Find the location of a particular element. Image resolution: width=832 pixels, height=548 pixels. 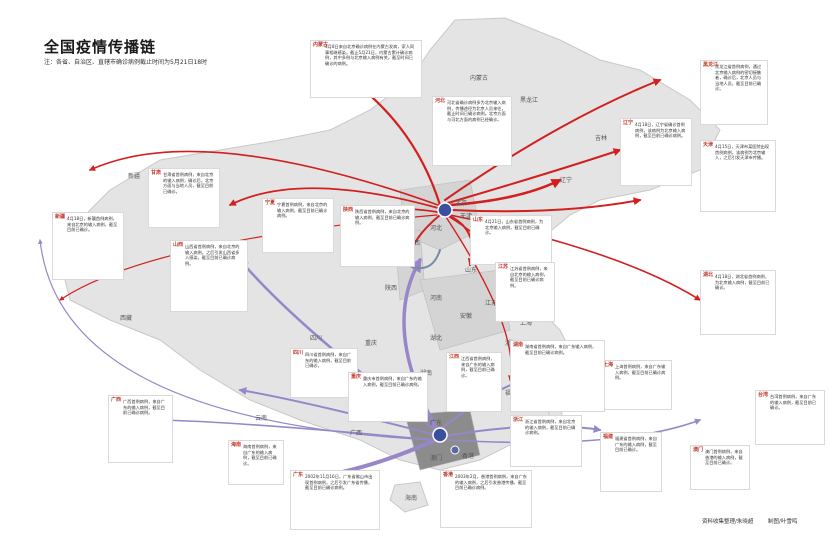

note-shandong: 山东 4月21日，山东省首例病例，为北京输入病例，截至目前已确诊。 is located at coordinates (511, 240).